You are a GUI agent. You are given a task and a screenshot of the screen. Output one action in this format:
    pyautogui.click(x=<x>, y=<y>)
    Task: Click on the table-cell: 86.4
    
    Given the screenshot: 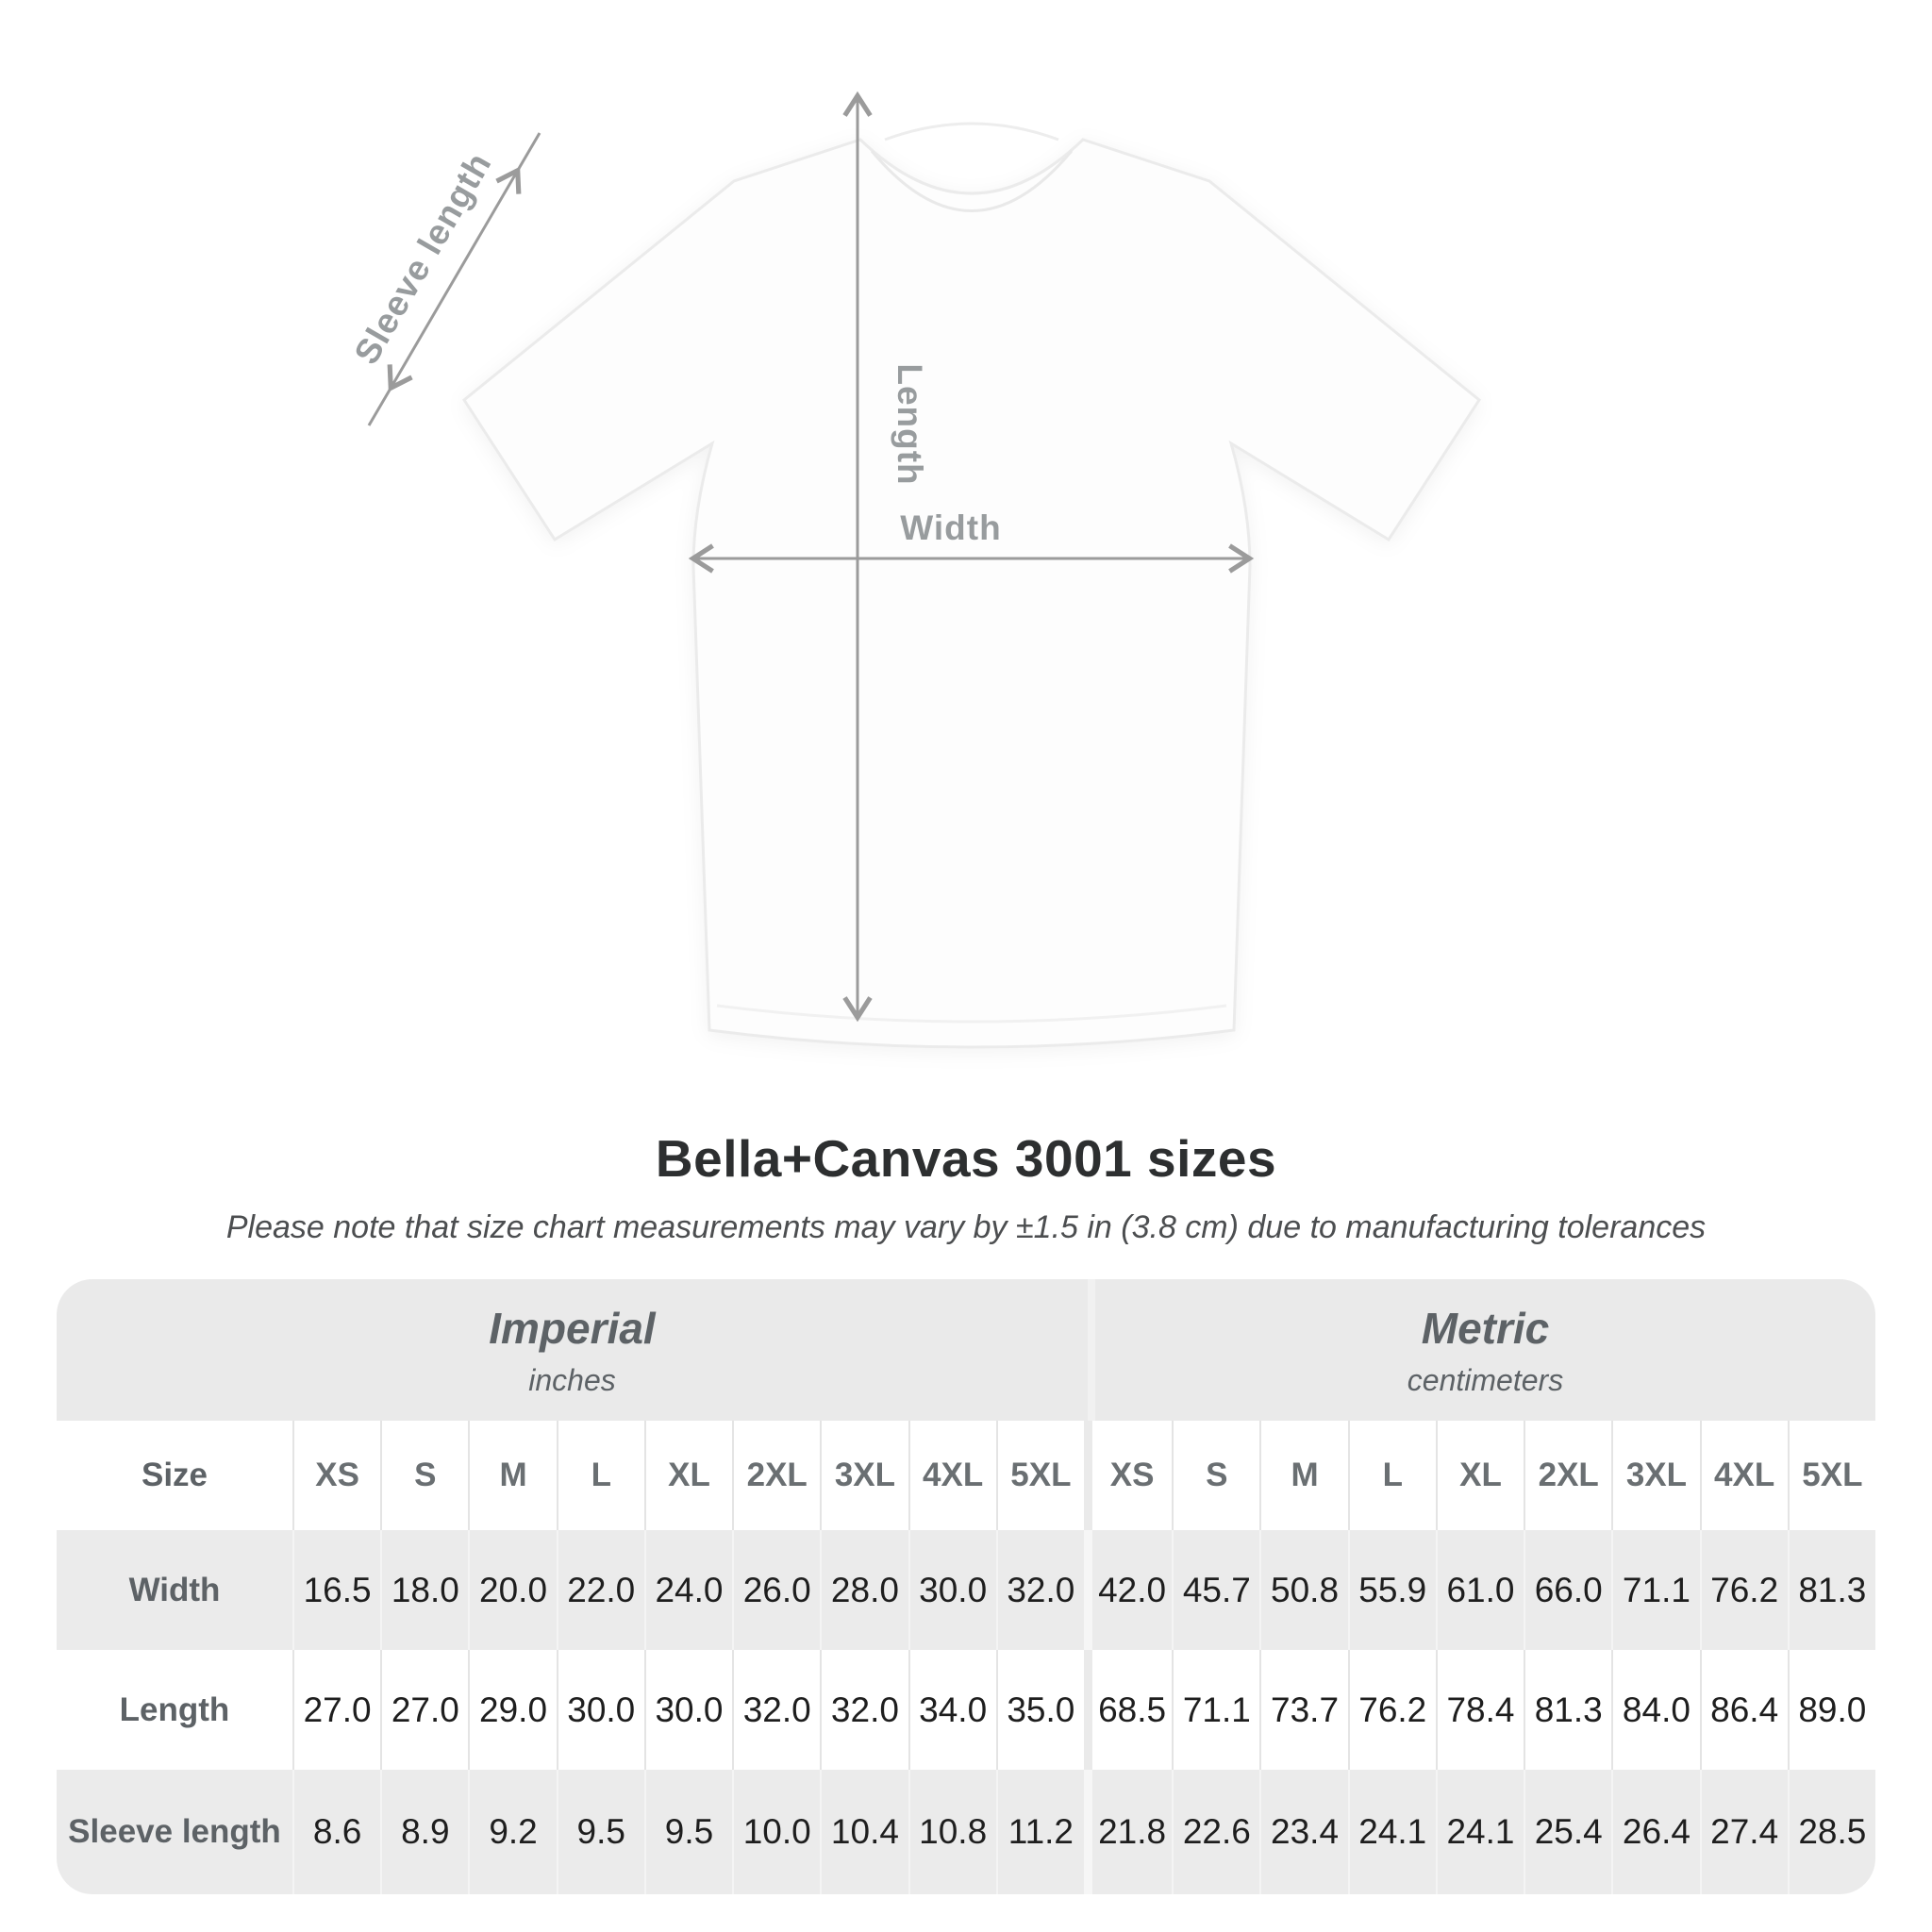 What is the action you would take?
    pyautogui.click(x=1743, y=1710)
    